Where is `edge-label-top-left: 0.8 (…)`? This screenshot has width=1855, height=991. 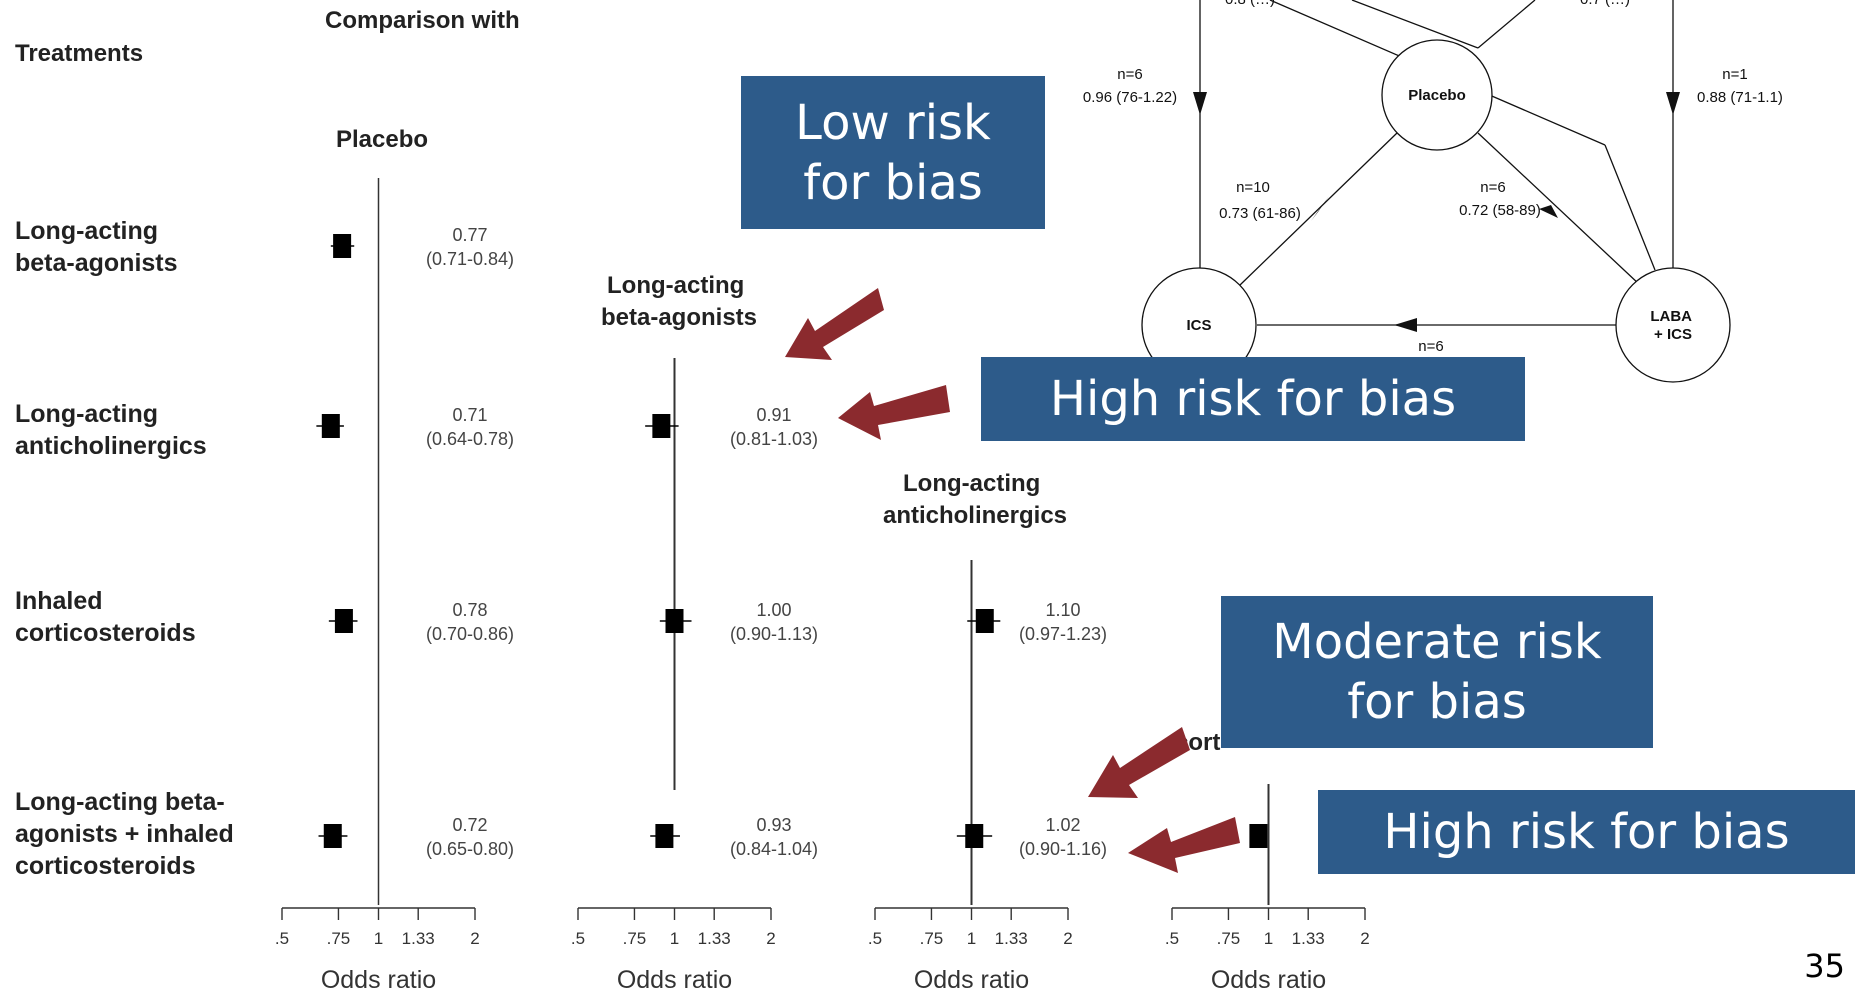 edge-label-top-left: 0.8 (…) is located at coordinates (1250, 4).